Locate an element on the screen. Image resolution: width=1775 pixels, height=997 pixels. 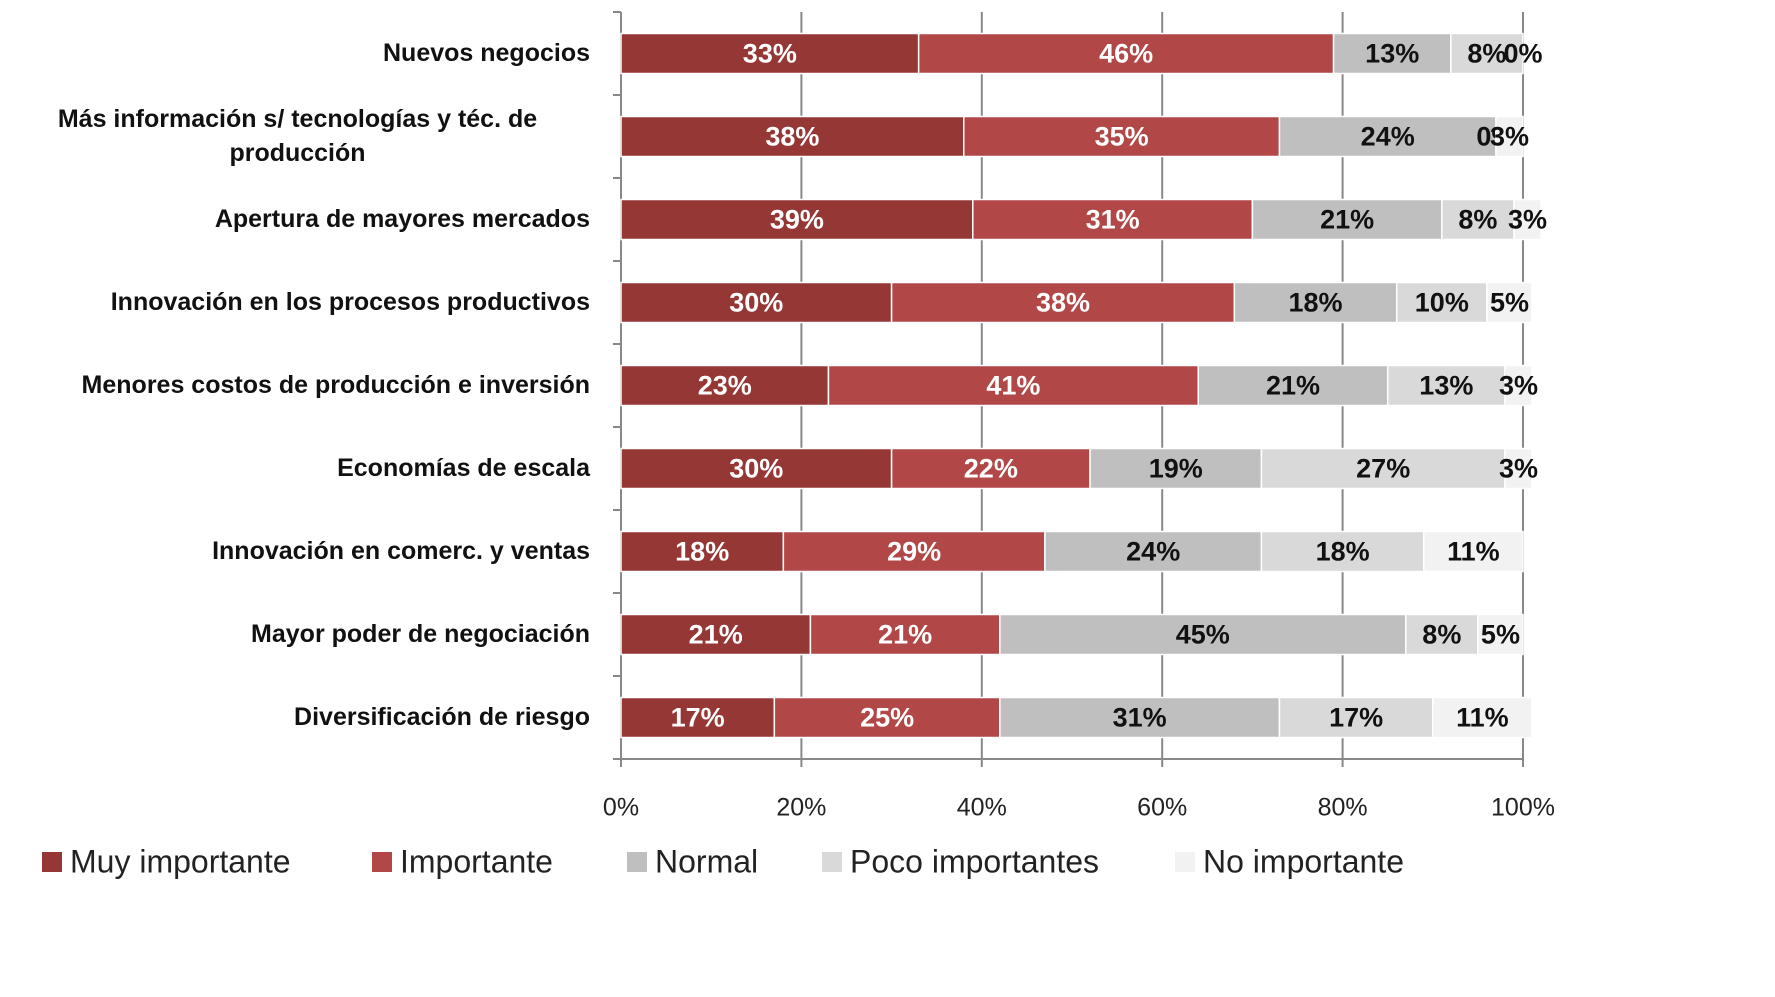
data-label: 35% is located at coordinates (1122, 137).